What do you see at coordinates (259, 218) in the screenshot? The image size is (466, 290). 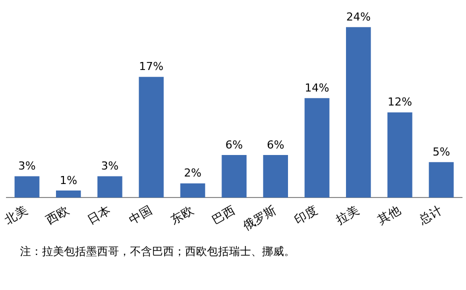 I see `x-tick-label: 俄罗斯` at bounding box center [259, 218].